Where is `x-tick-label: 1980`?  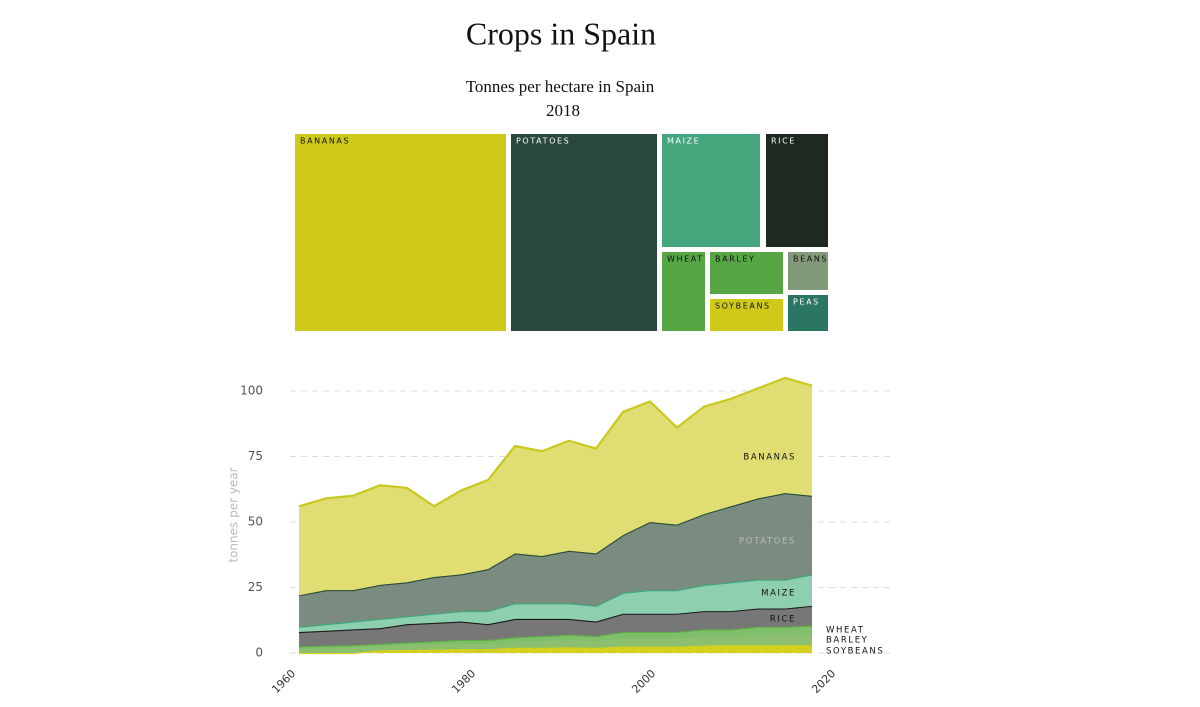
x-tick-label: 1980 is located at coordinates (463, 681).